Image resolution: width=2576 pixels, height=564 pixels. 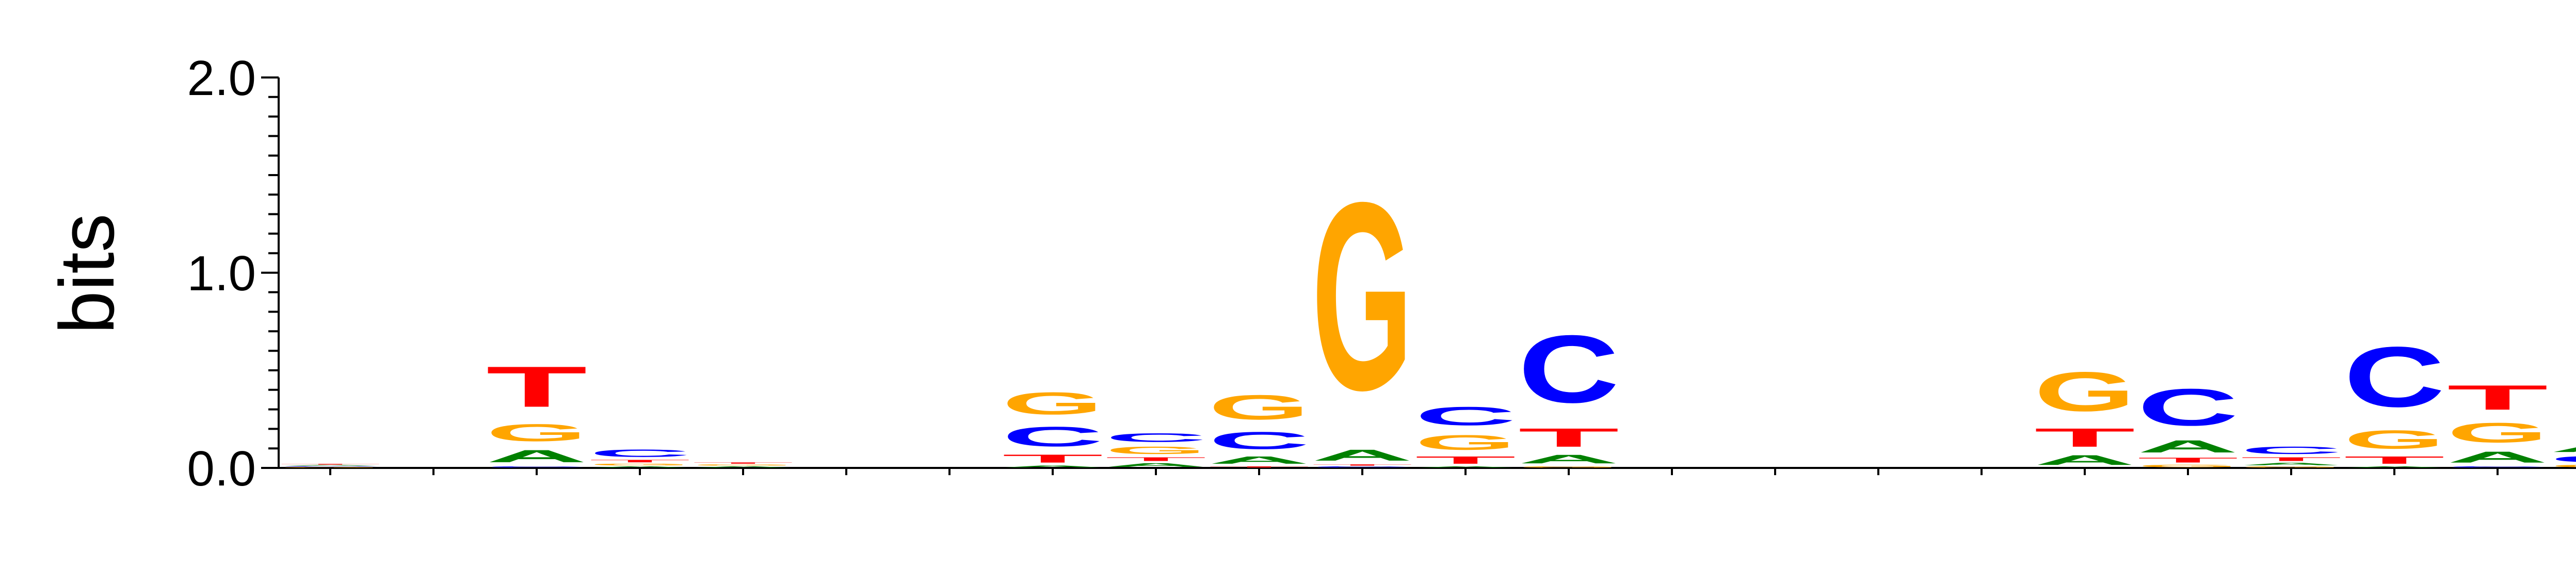 What do you see at coordinates (222, 469) in the screenshot?
I see `y-tick-label: 0.0` at bounding box center [222, 469].